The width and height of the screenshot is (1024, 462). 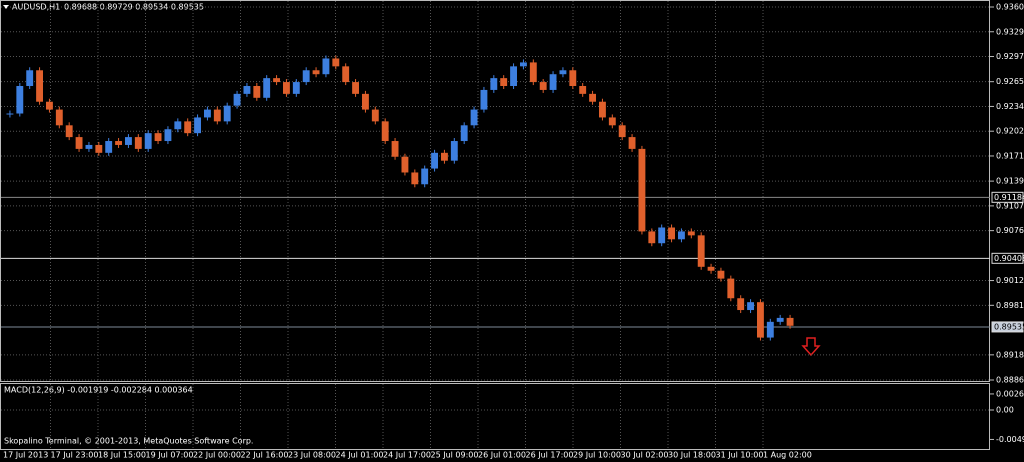 I want to click on x-tick-label: 22 Jul 00:00, so click(x=217, y=455).